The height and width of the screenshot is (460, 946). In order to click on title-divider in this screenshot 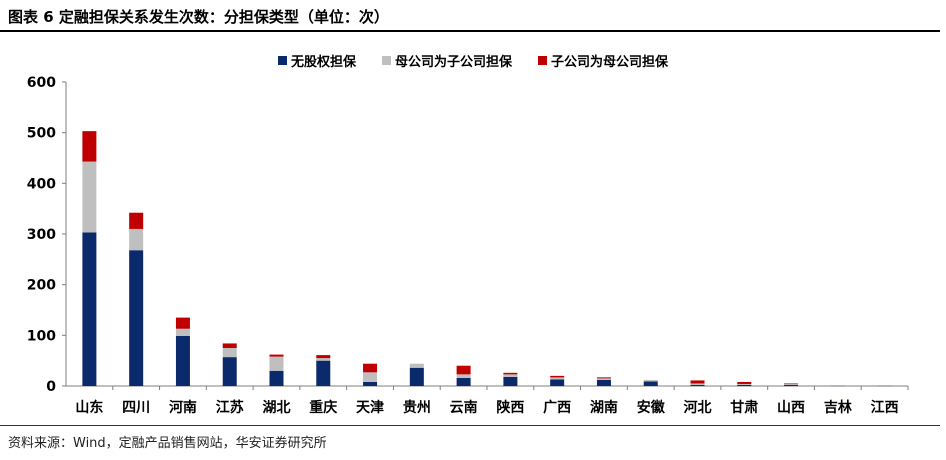, I will do `click(470, 31)`.